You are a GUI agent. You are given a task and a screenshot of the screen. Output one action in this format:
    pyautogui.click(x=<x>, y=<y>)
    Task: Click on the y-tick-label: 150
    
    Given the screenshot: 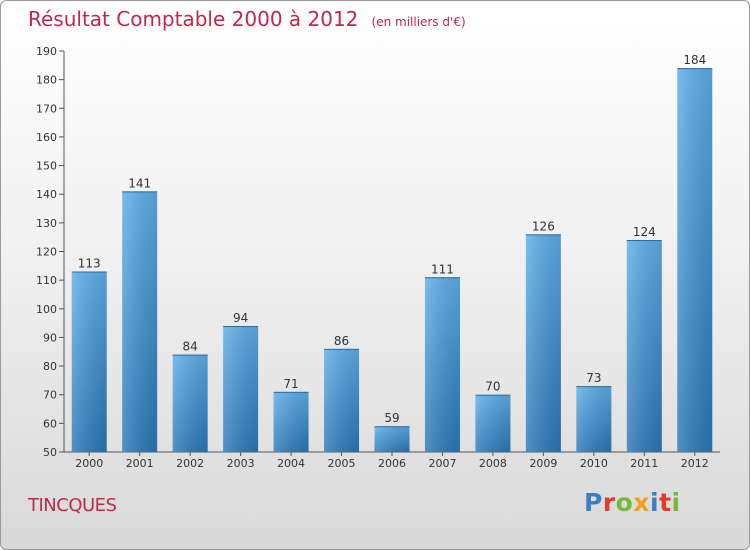 What is the action you would take?
    pyautogui.click(x=46, y=166)
    